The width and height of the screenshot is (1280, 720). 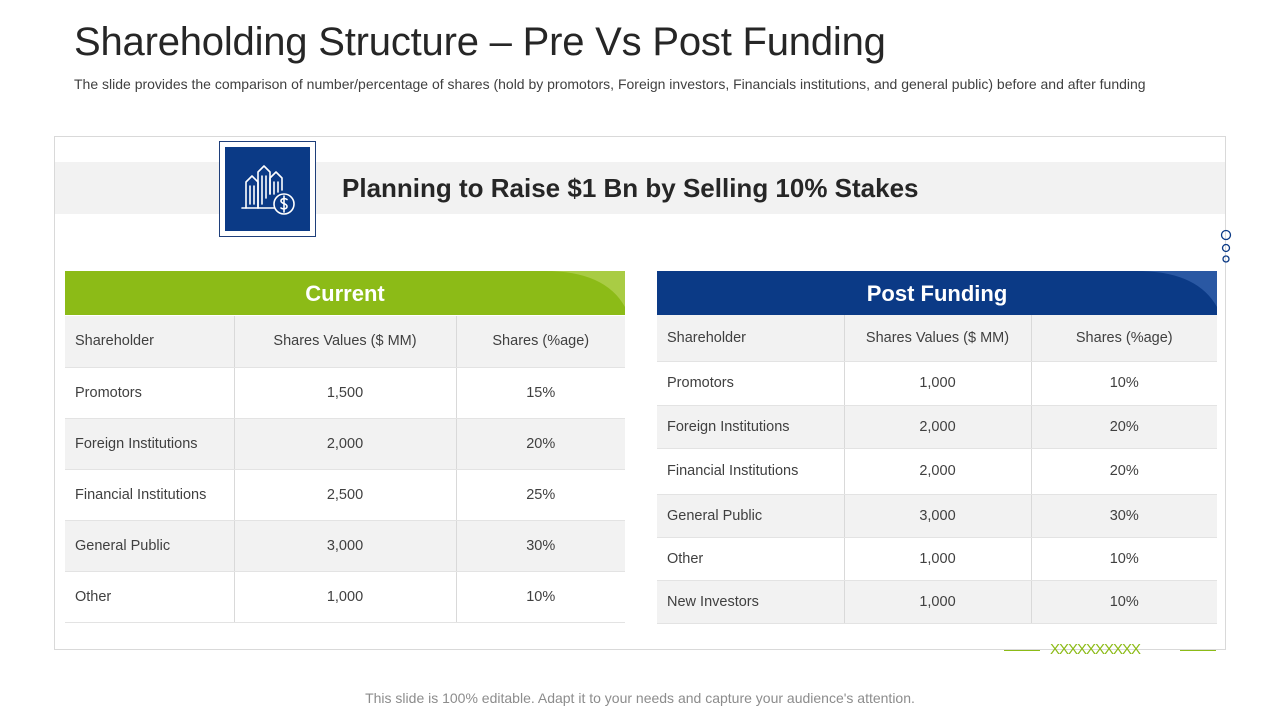 I want to click on post-header: Post Funding, so click(x=937, y=293).